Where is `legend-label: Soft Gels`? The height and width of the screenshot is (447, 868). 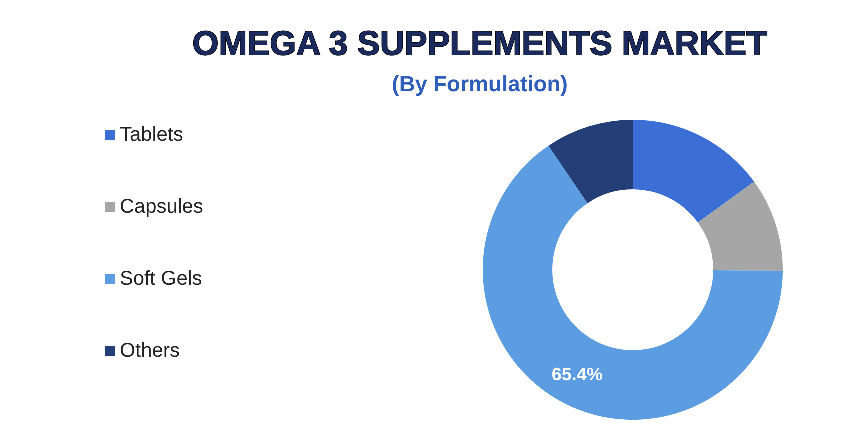 legend-label: Soft Gels is located at coordinates (161, 279).